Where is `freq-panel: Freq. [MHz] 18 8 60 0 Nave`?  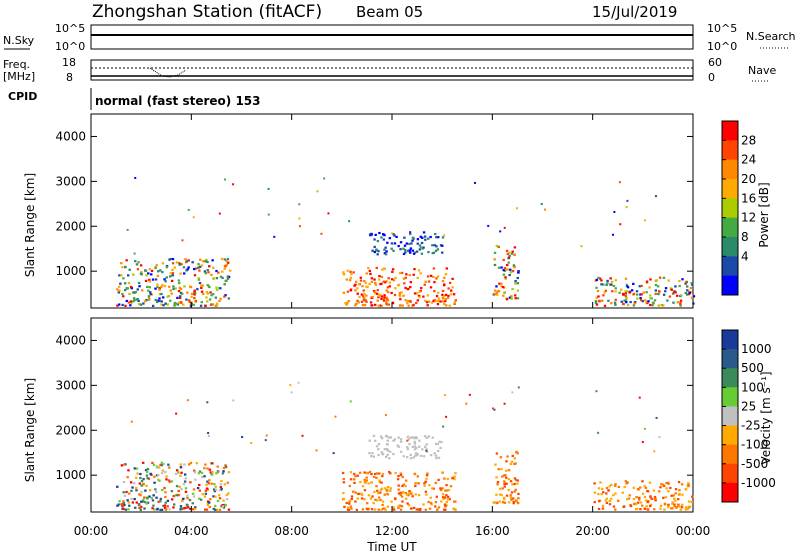
freq-panel: Freq. [MHz] 18 8 60 0 Nave is located at coordinates (389, 70).